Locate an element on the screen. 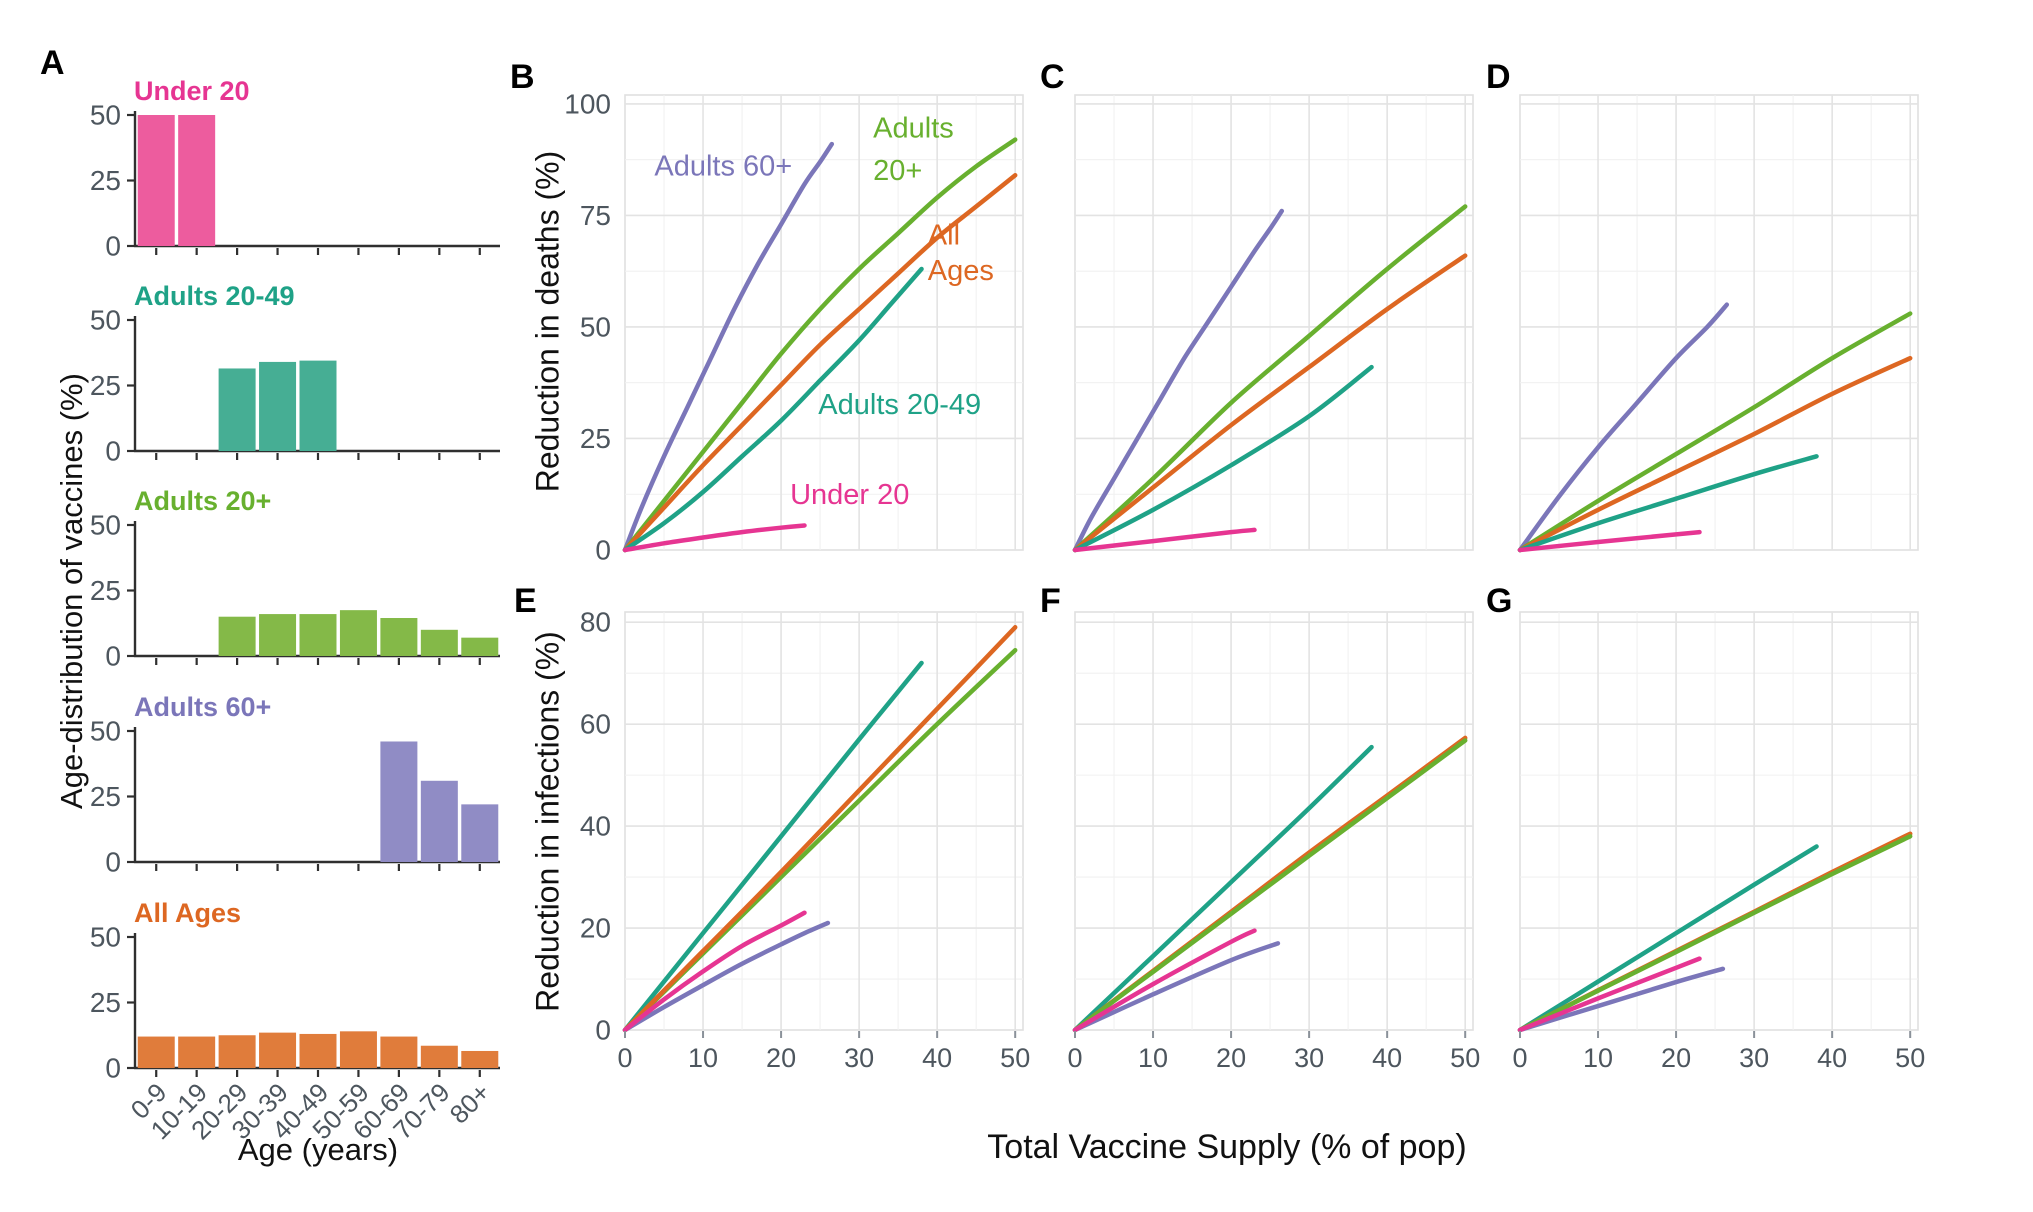 Image resolution: width=2033 pixels, height=1212 pixels. panel-label-d: D is located at coordinates (1498, 77).